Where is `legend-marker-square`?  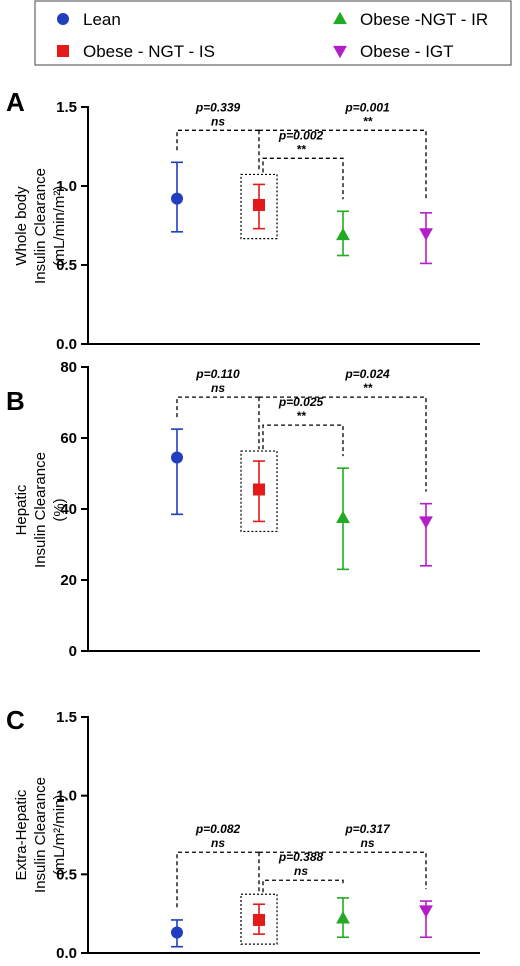 legend-marker-square is located at coordinates (63, 51).